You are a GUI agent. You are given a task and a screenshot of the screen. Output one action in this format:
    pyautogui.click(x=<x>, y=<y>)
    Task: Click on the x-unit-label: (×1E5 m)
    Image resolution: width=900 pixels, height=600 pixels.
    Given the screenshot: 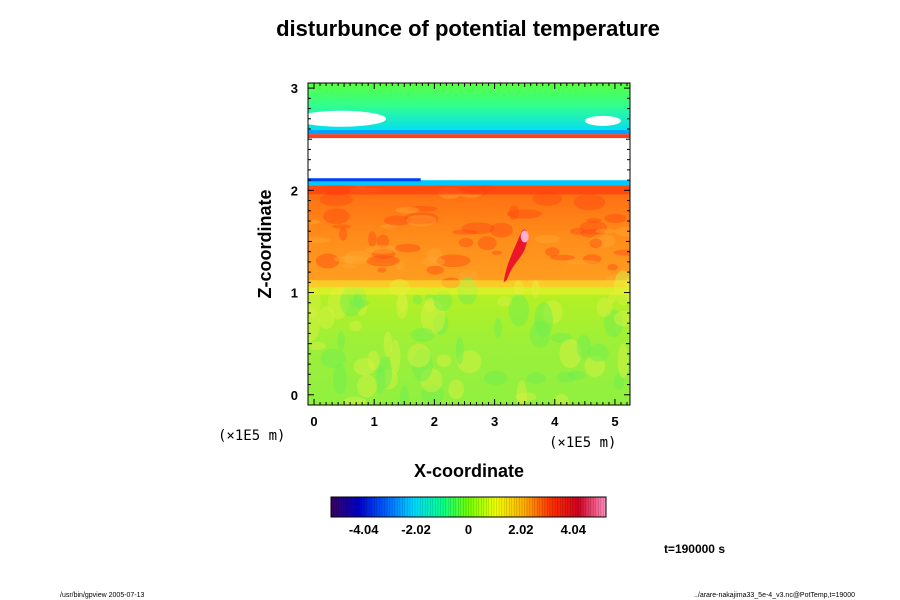 What is the action you would take?
    pyautogui.click(x=582, y=443)
    